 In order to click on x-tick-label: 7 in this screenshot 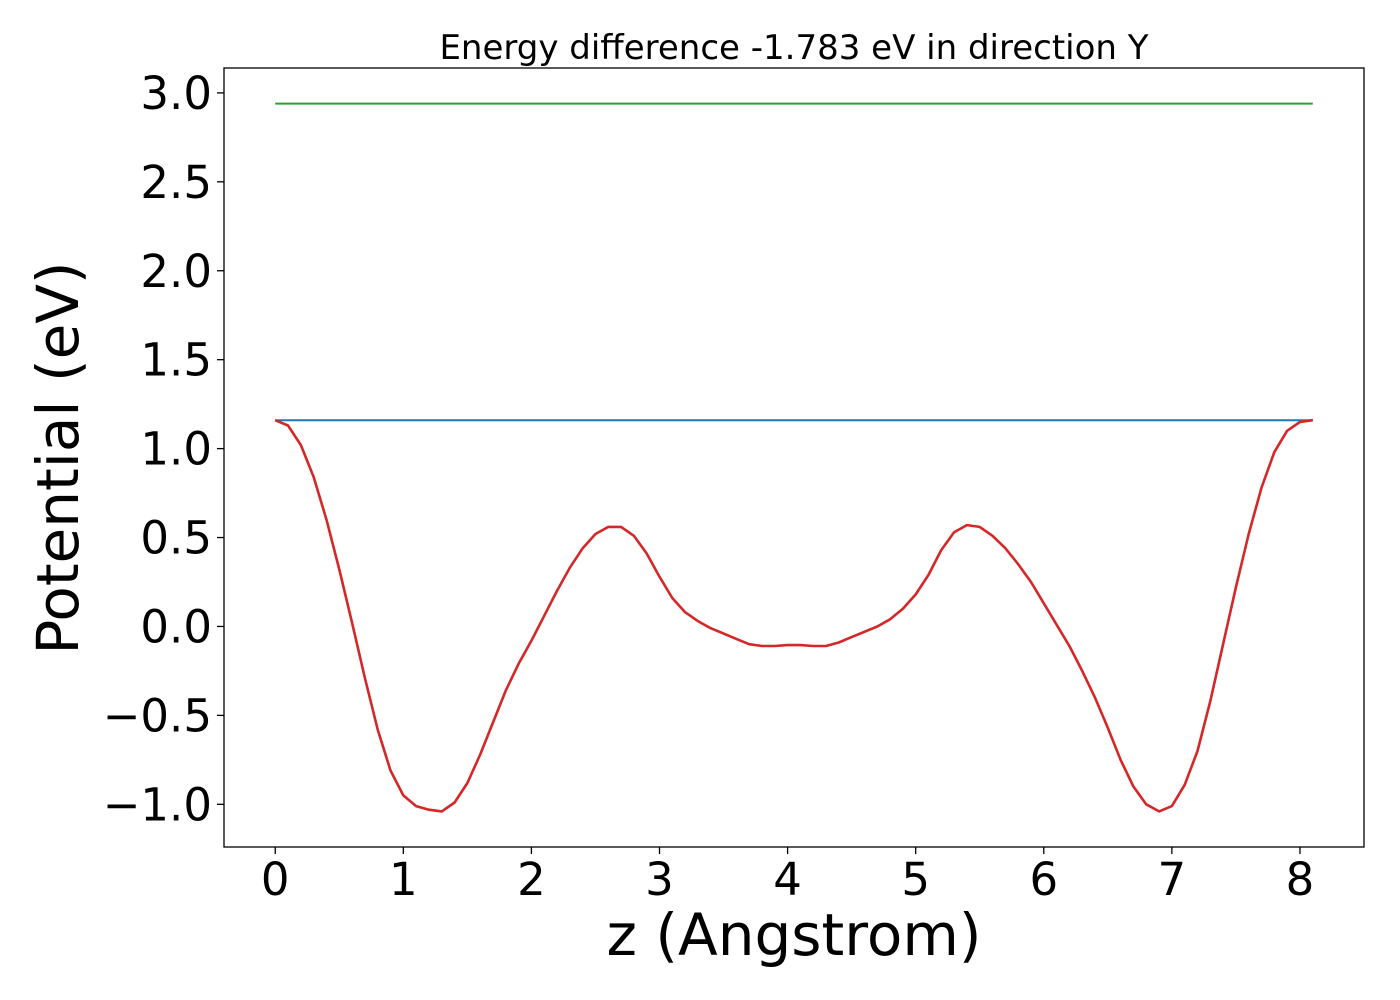, I will do `click(1172, 879)`.